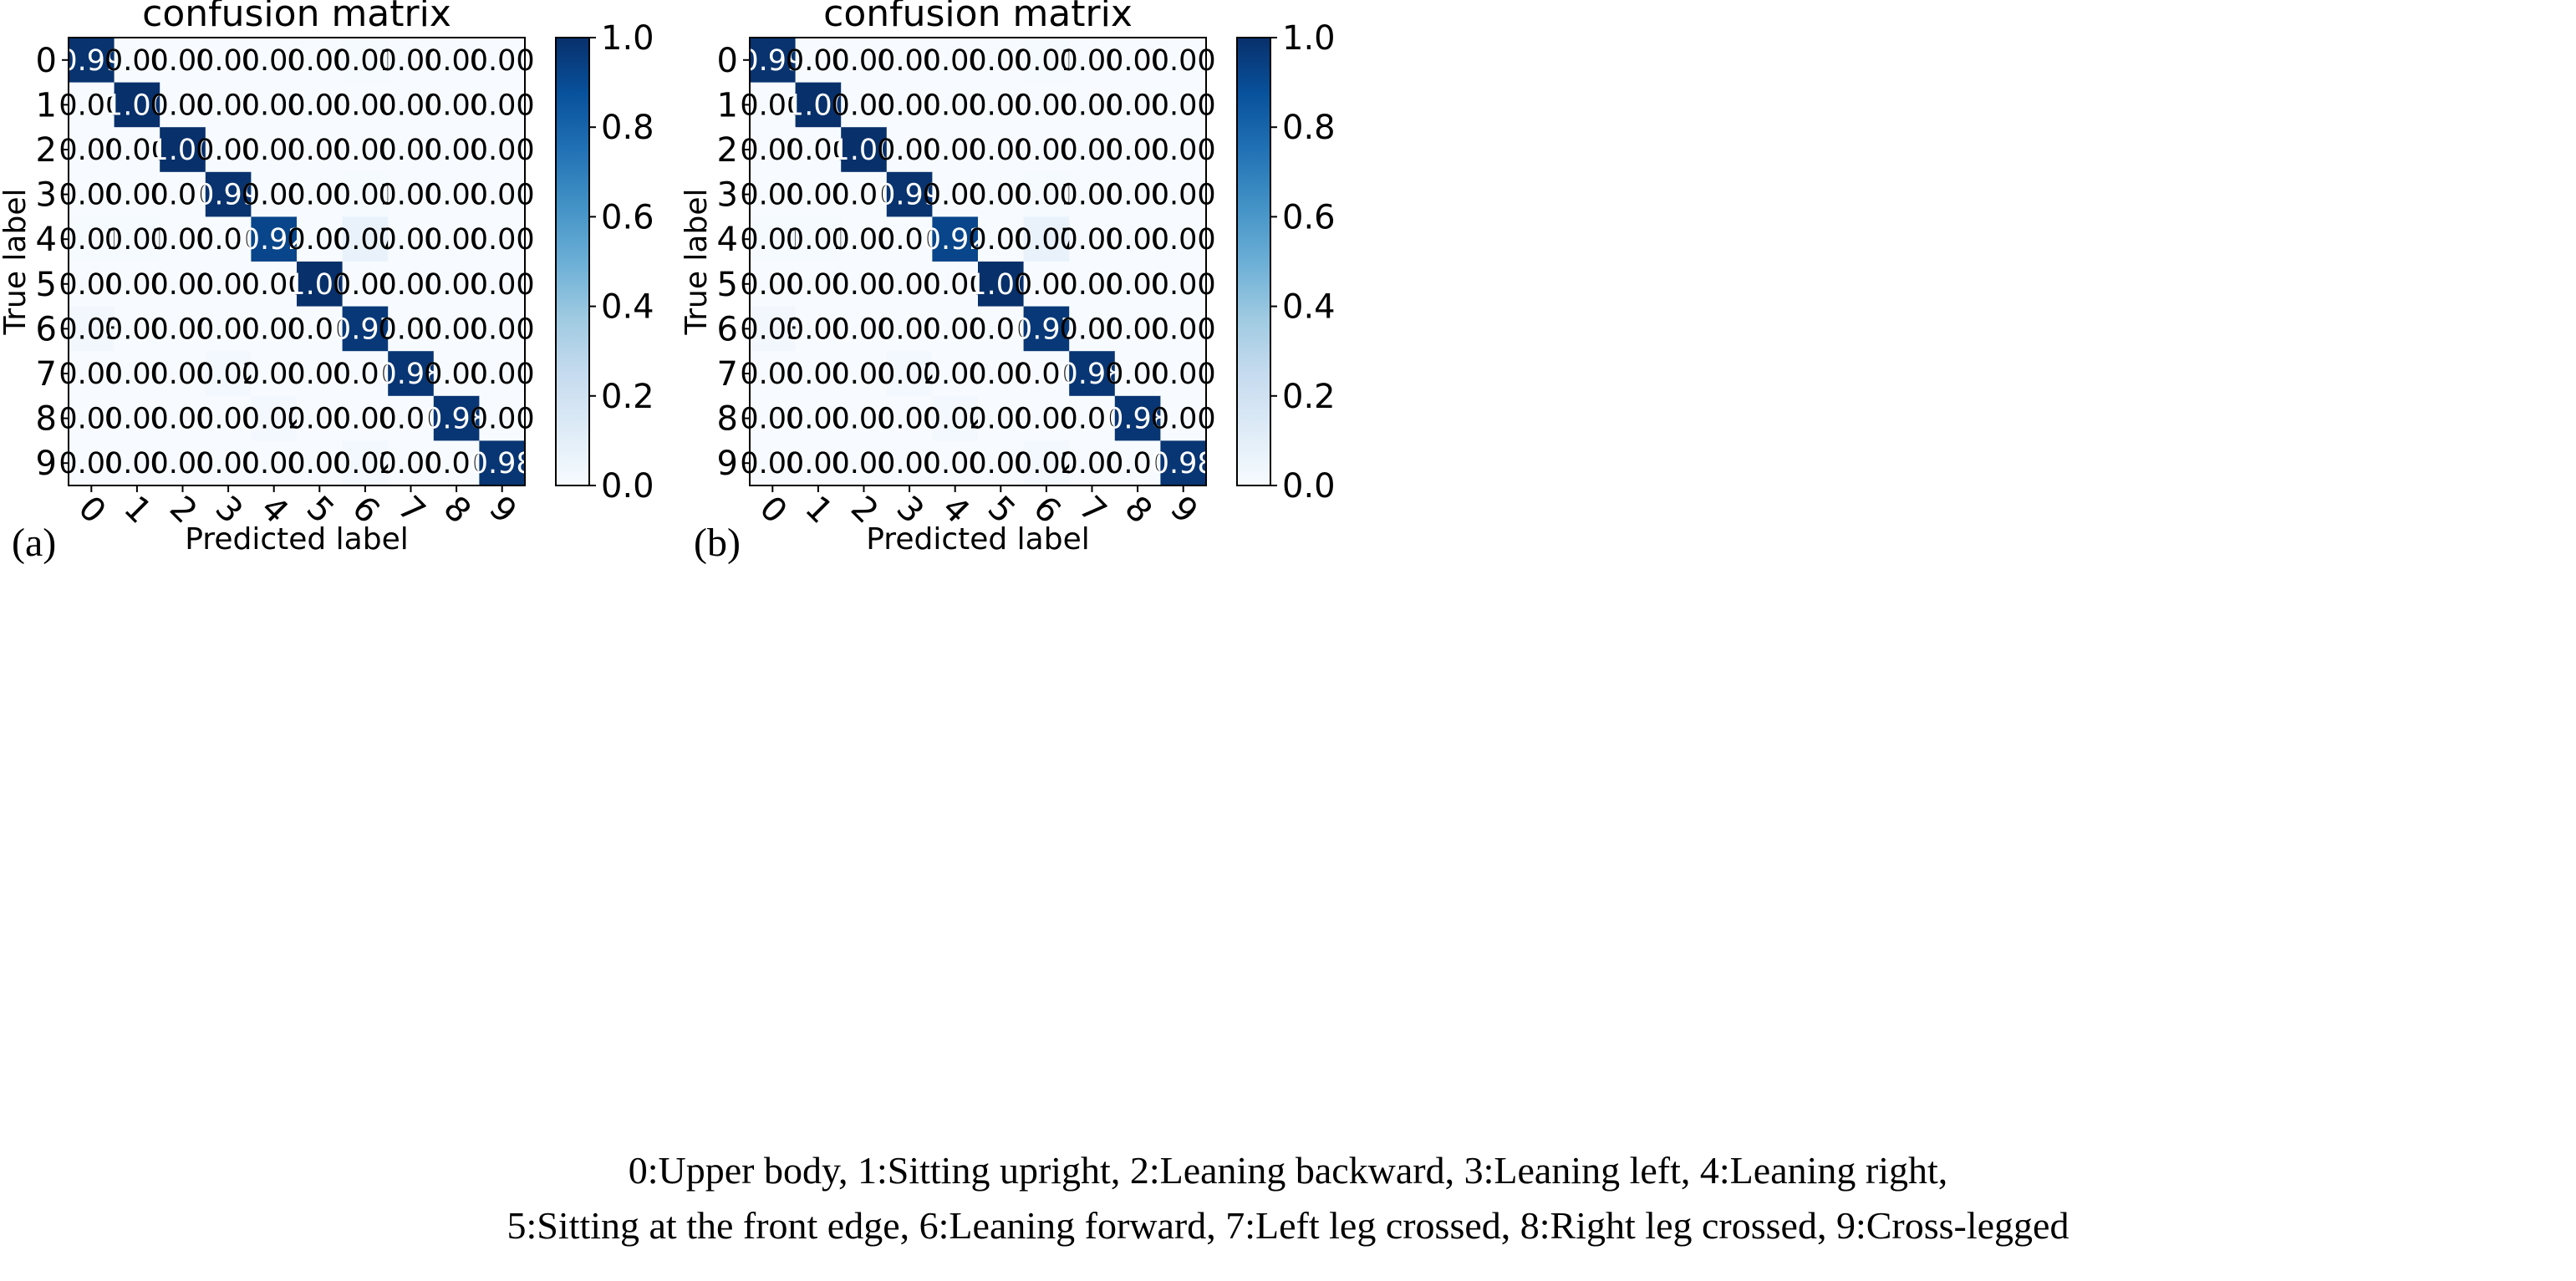 This screenshot has width=2576, height=1281. What do you see at coordinates (727, 150) in the screenshot?
I see `y-tick-label: 2` at bounding box center [727, 150].